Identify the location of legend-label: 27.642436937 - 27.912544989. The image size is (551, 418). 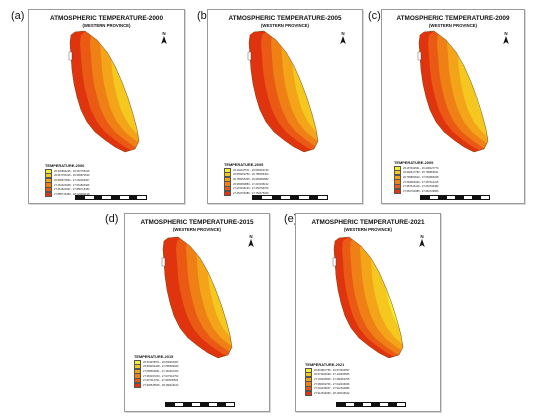
(332, 389).